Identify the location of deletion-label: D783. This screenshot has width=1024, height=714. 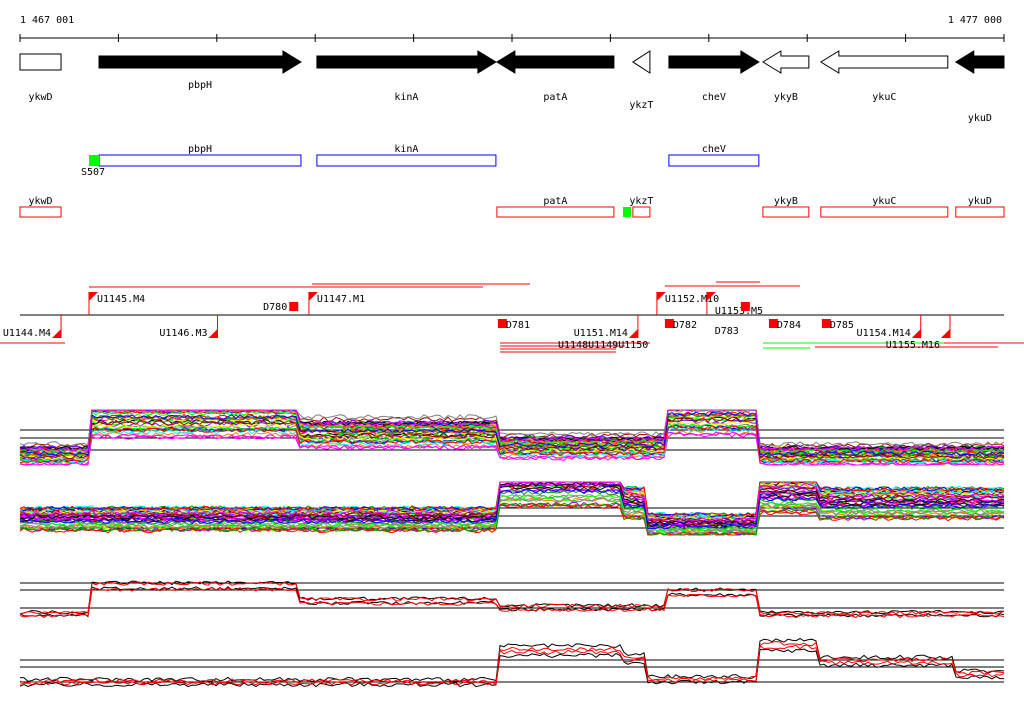
(727, 331).